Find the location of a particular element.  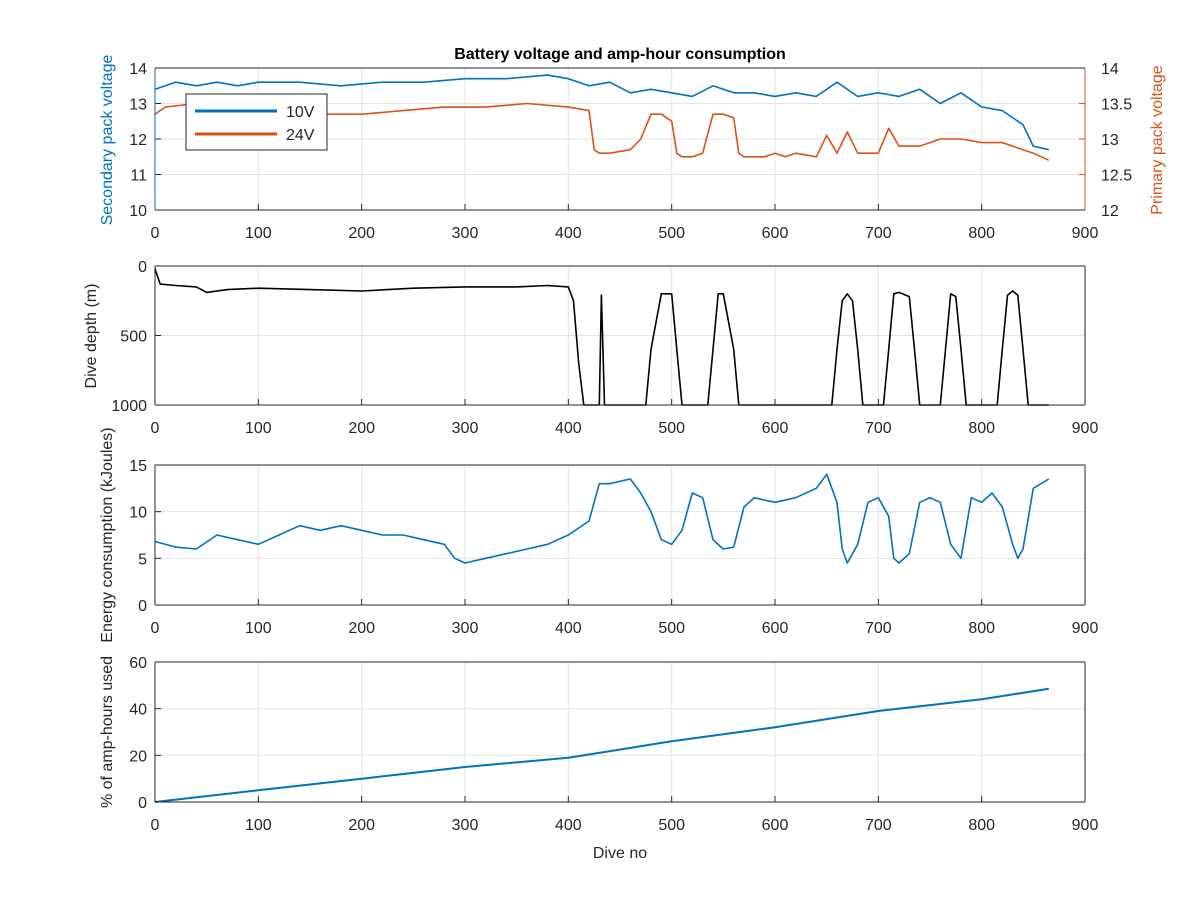

amphours-x-tick-label: 700 is located at coordinates (878, 825).